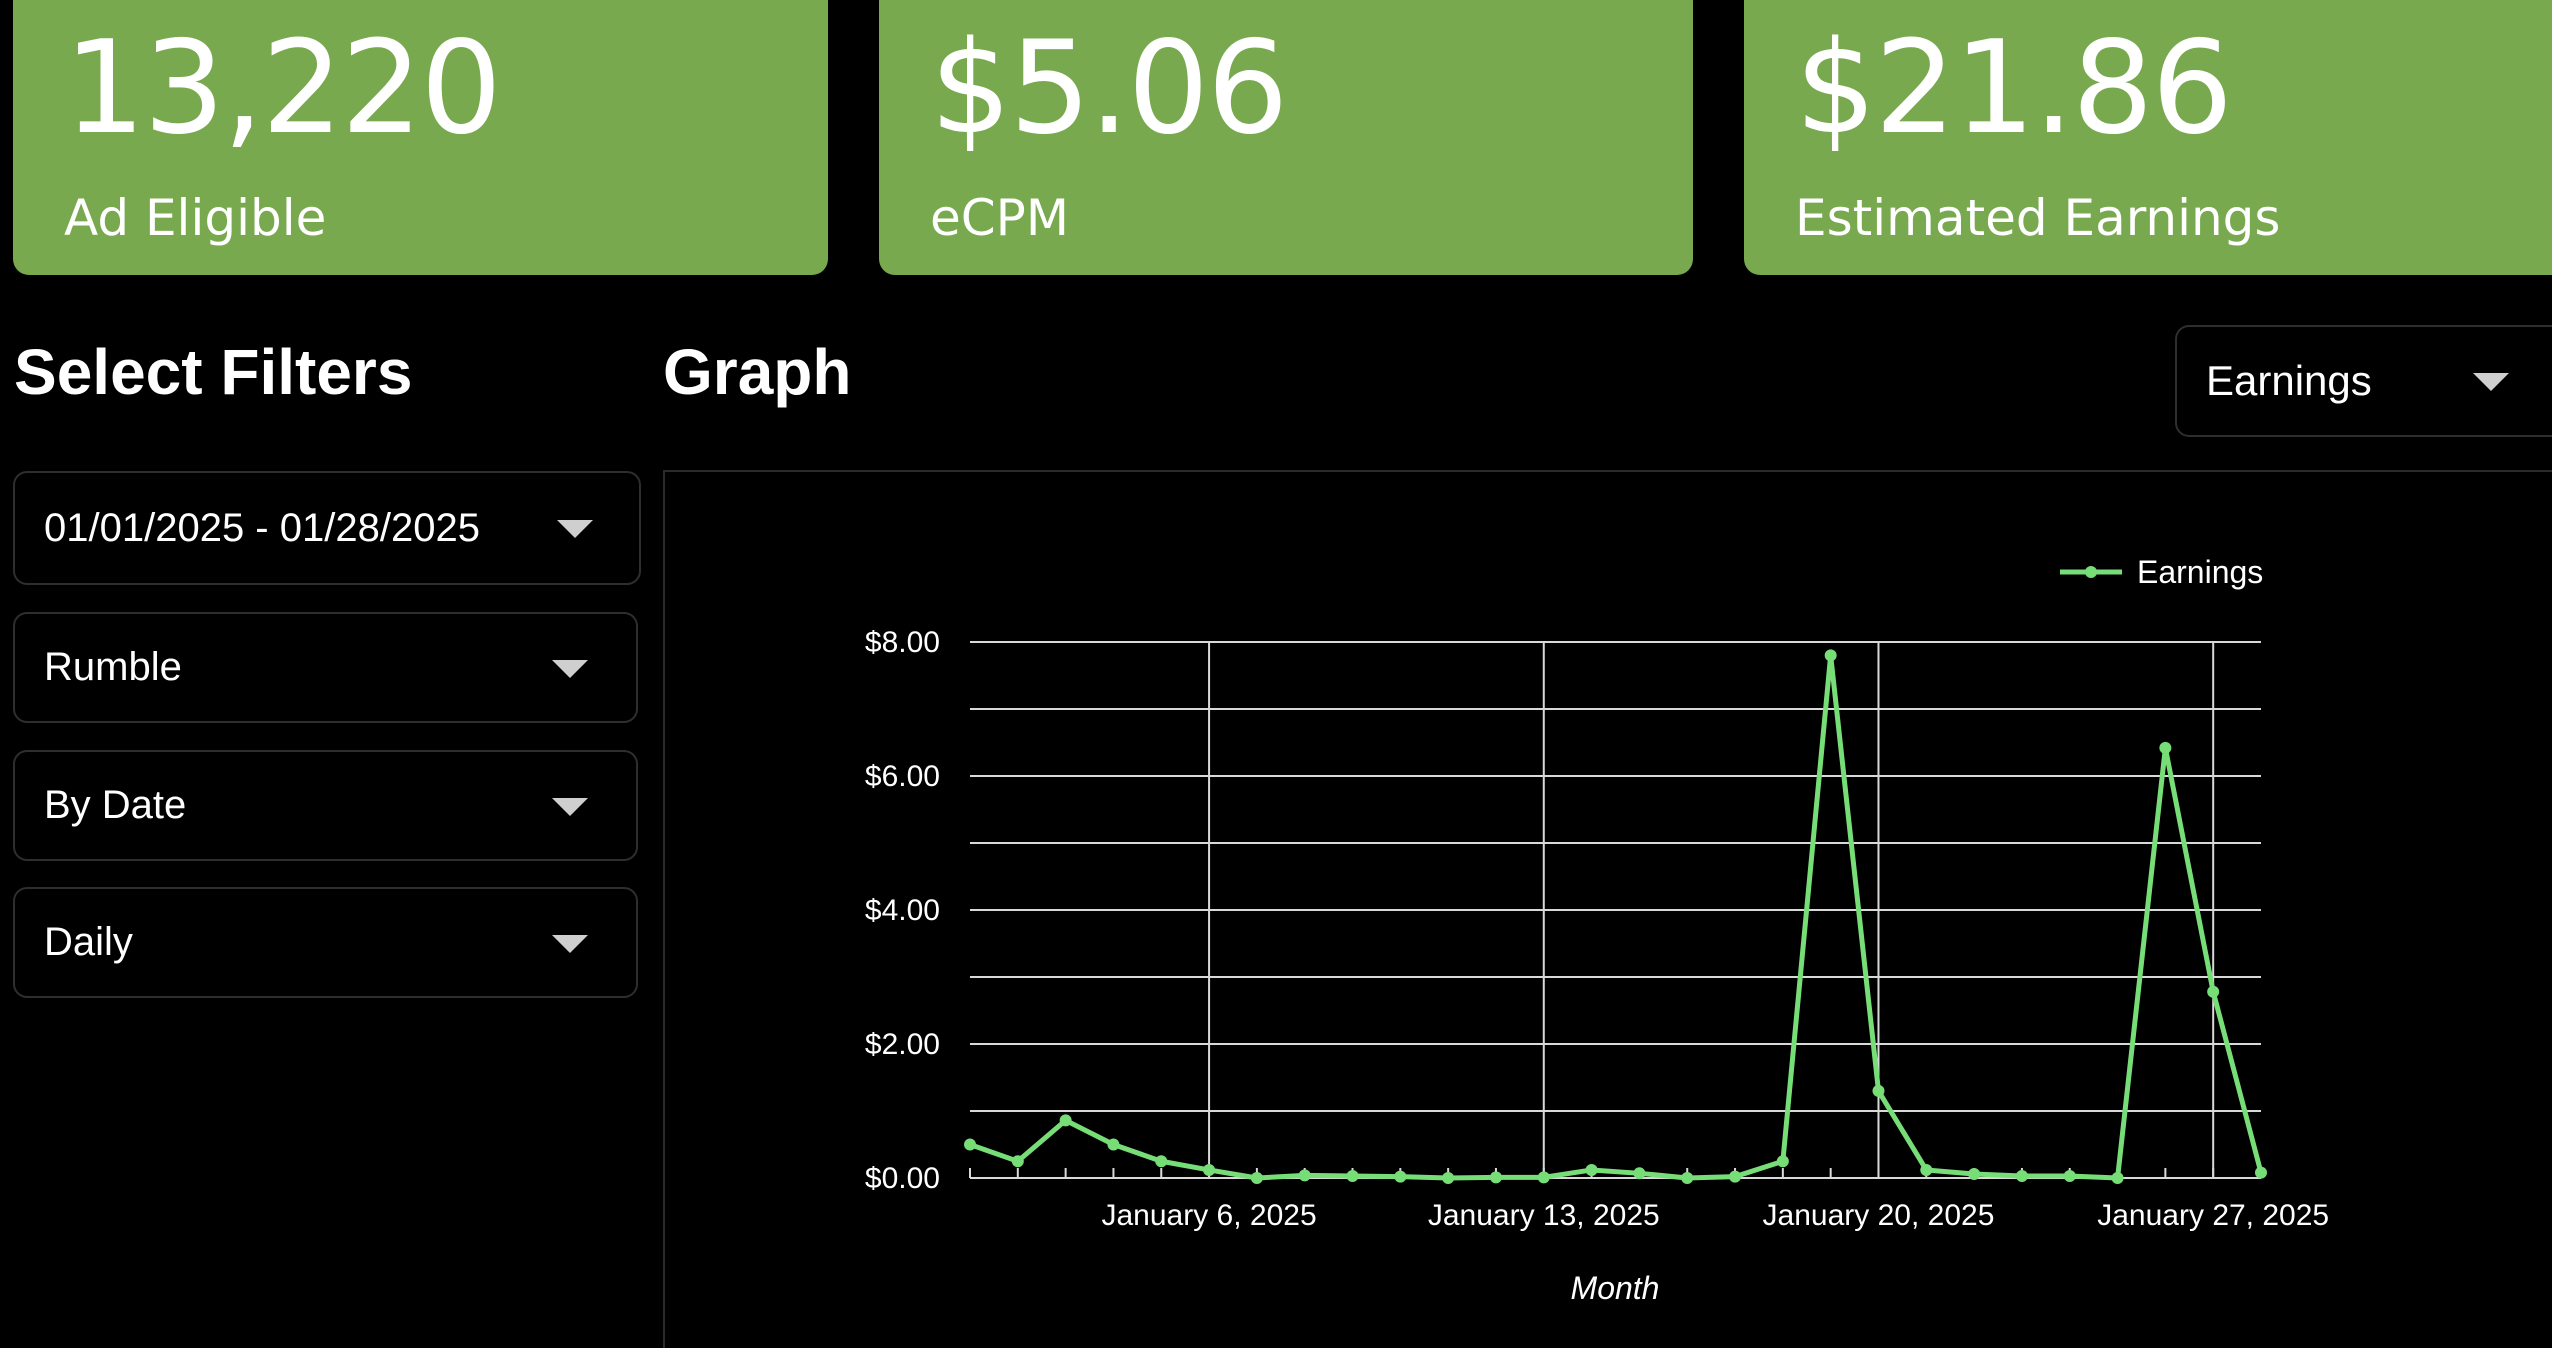 The image size is (2552, 1348). I want to click on graph-metric-select: Earnings, so click(2363, 381).